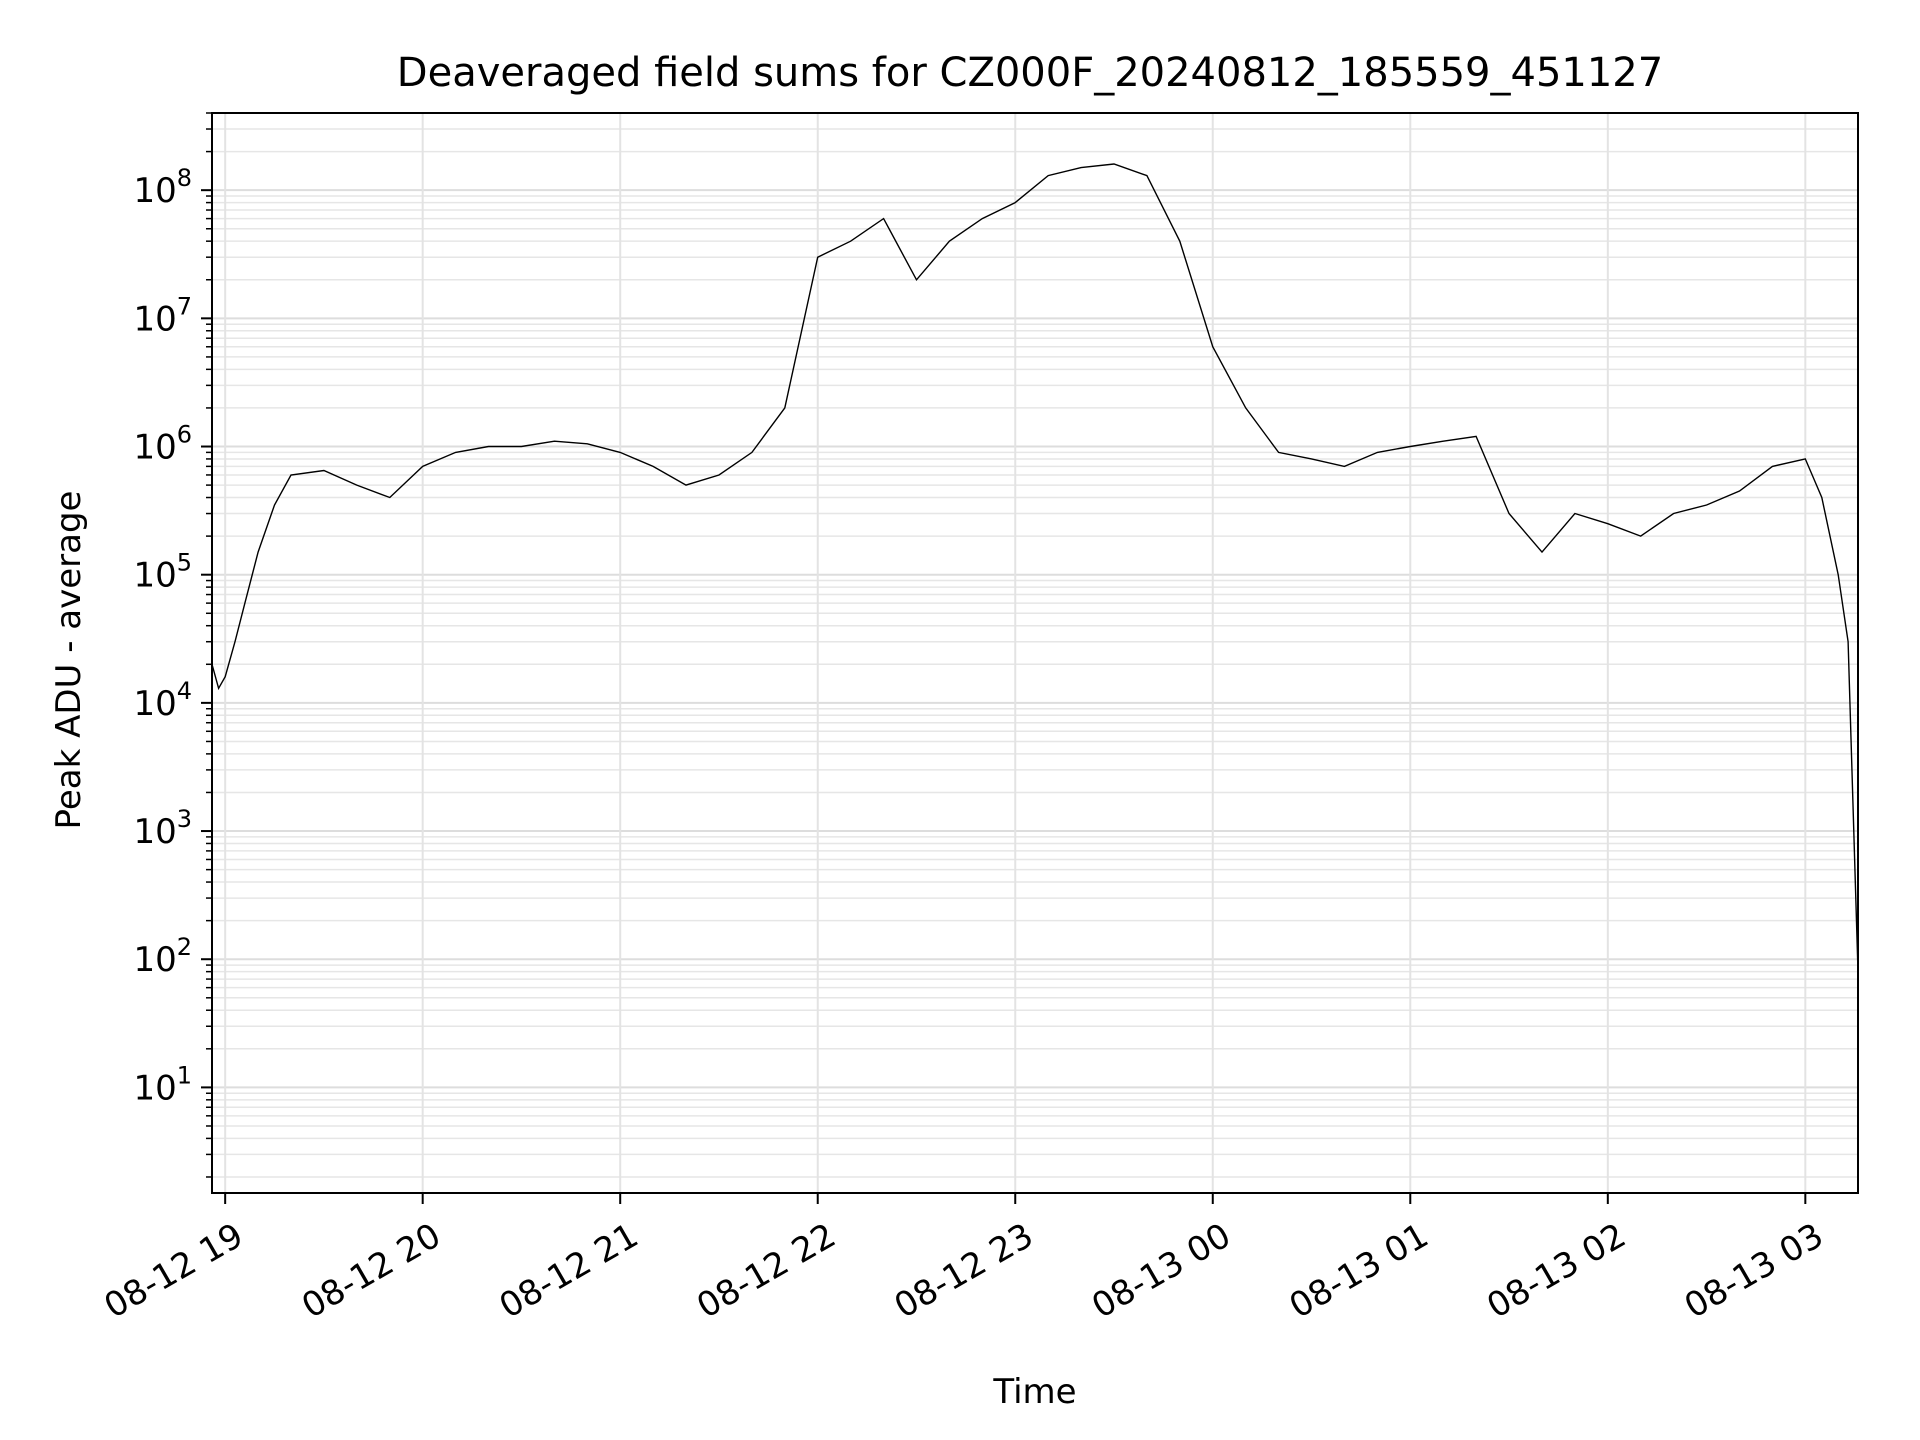 The height and width of the screenshot is (1440, 1920). What do you see at coordinates (172, 645) in the screenshot?
I see `y-axis: 10¹ 10² 10³ 10⁴ 10⁵ 10⁶ 10⁷ 10⁸` at bounding box center [172, 645].